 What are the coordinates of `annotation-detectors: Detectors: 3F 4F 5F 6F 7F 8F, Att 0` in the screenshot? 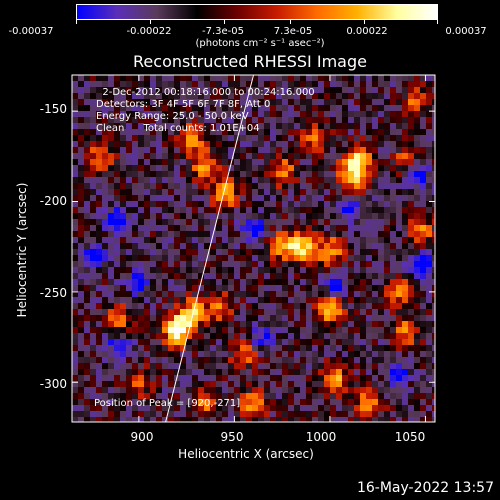 It's located at (183, 104).